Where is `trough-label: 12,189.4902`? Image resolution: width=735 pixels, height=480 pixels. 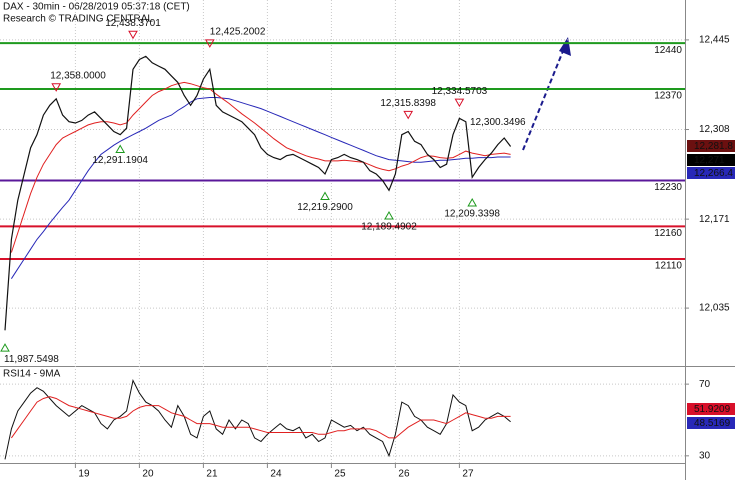 trough-label: 12,189.4902 is located at coordinates (389, 227).